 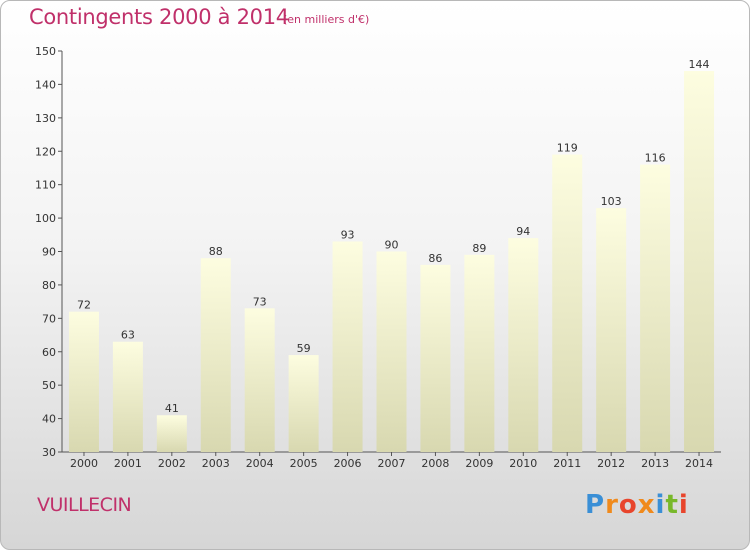 What do you see at coordinates (628, 505) in the screenshot?
I see `logo-letter: o` at bounding box center [628, 505].